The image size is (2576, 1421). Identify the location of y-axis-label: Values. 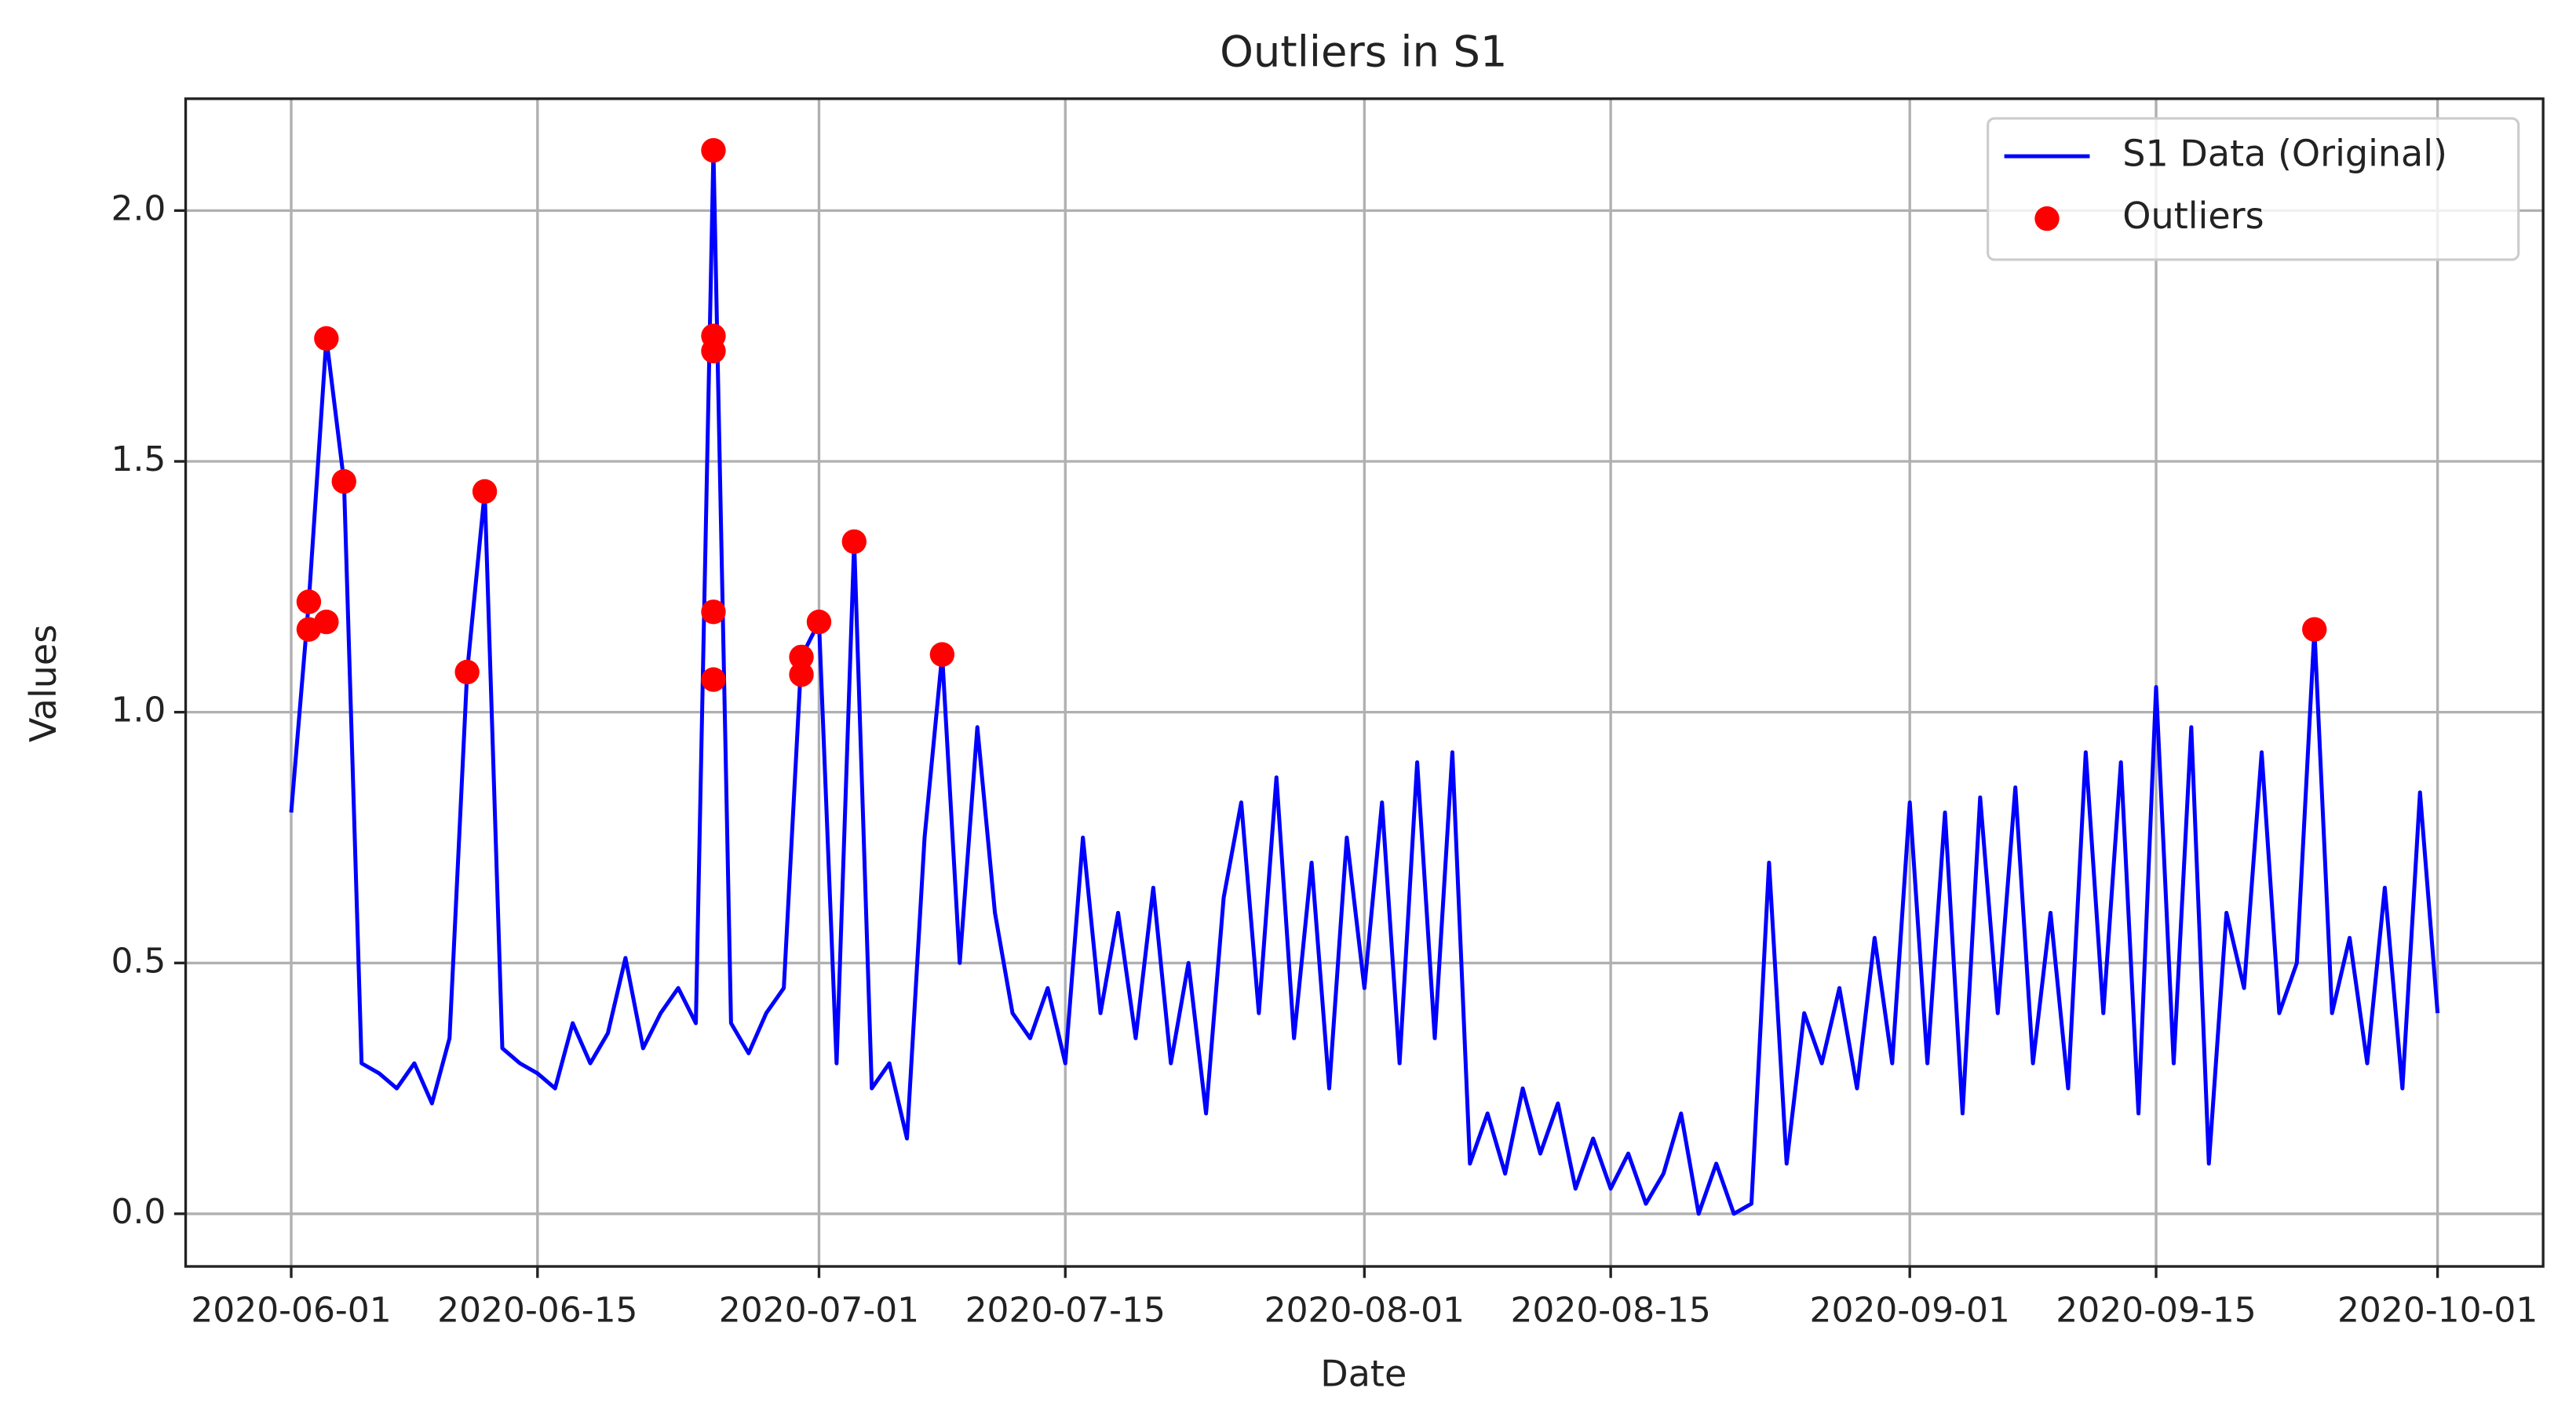
(43, 684).